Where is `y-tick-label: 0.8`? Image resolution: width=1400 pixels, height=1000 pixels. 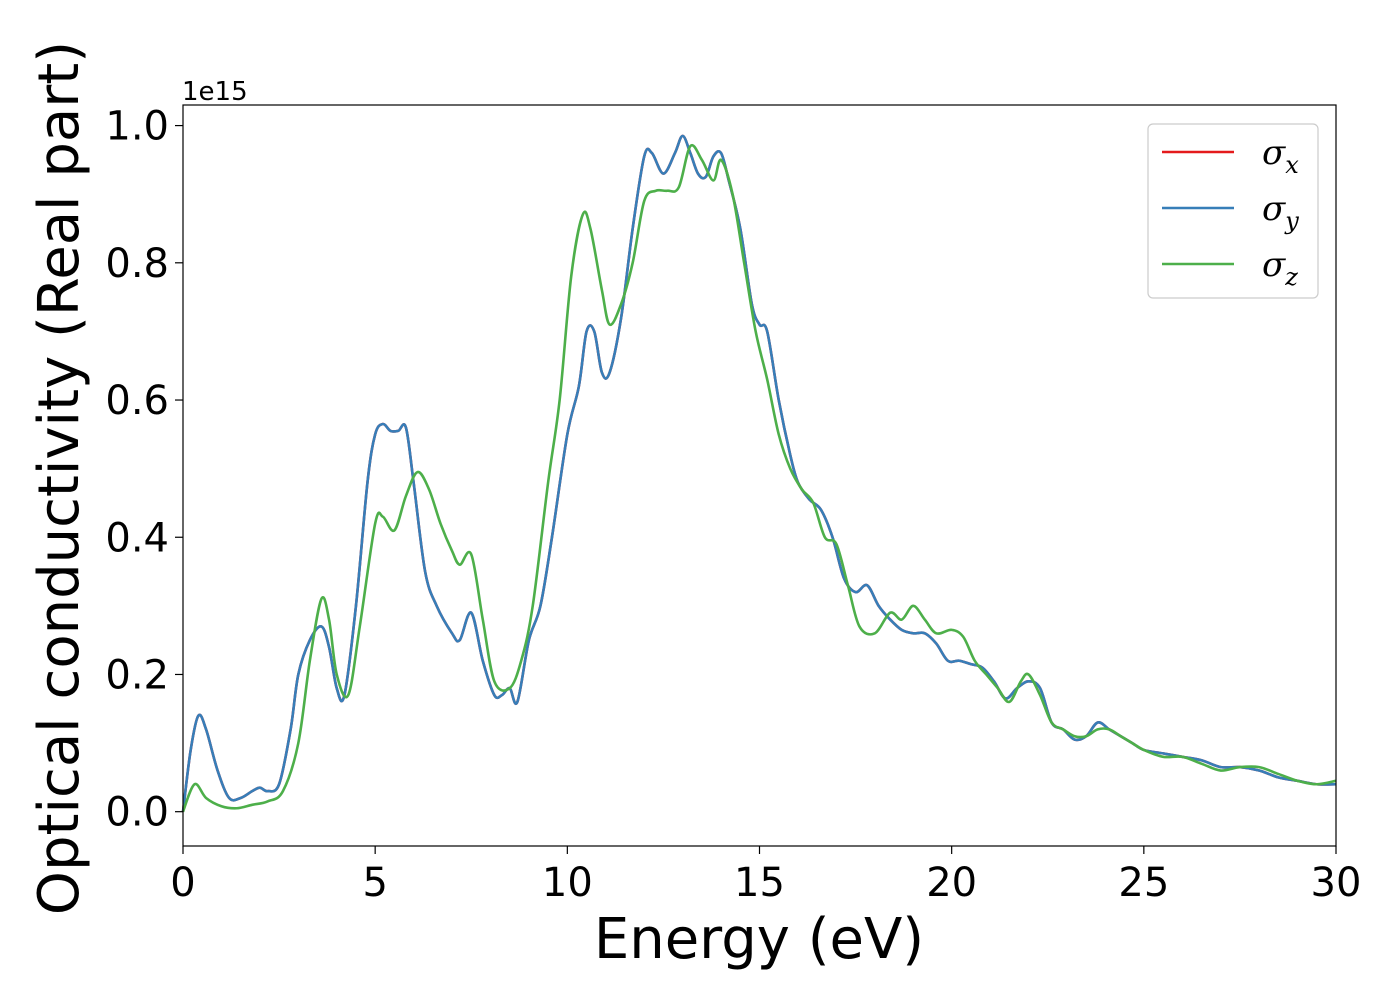 y-tick-label: 0.8 is located at coordinates (137, 264).